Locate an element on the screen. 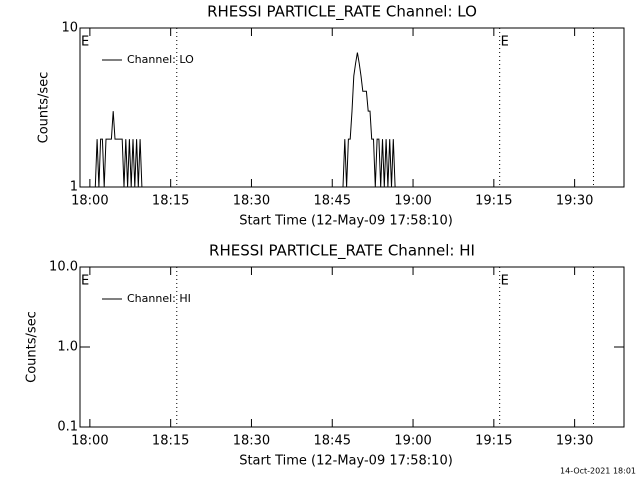 Image resolution: width=640 pixels, height=480 pixels. y-tick-label: 0.1 is located at coordinates (67, 427).